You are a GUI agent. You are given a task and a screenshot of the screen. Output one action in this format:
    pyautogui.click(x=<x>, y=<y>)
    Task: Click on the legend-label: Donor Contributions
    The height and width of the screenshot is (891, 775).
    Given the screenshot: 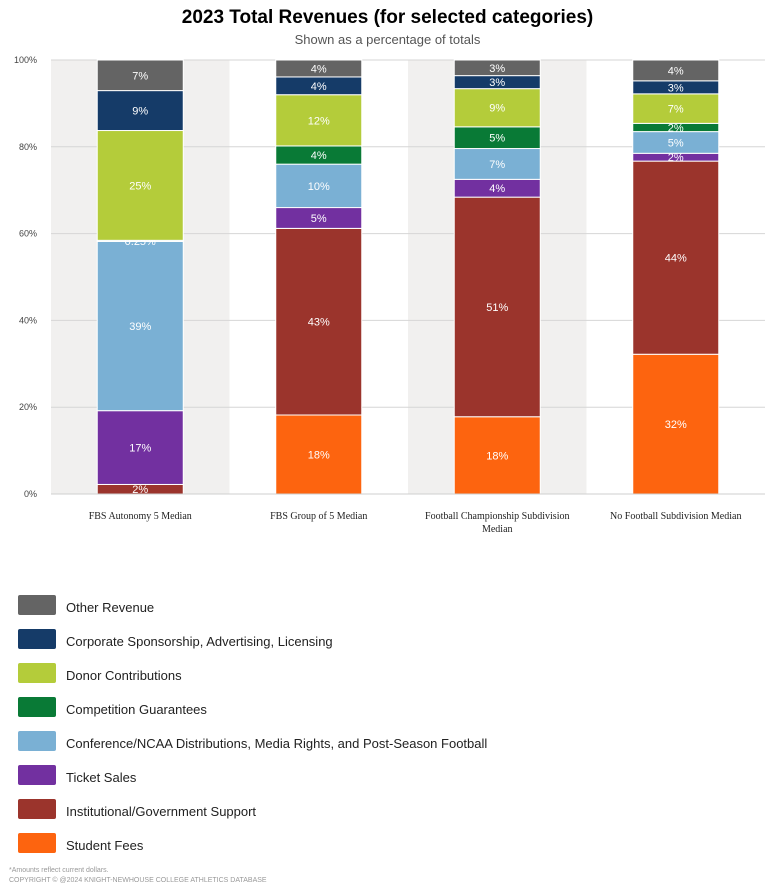 What is the action you would take?
    pyautogui.click(x=124, y=675)
    